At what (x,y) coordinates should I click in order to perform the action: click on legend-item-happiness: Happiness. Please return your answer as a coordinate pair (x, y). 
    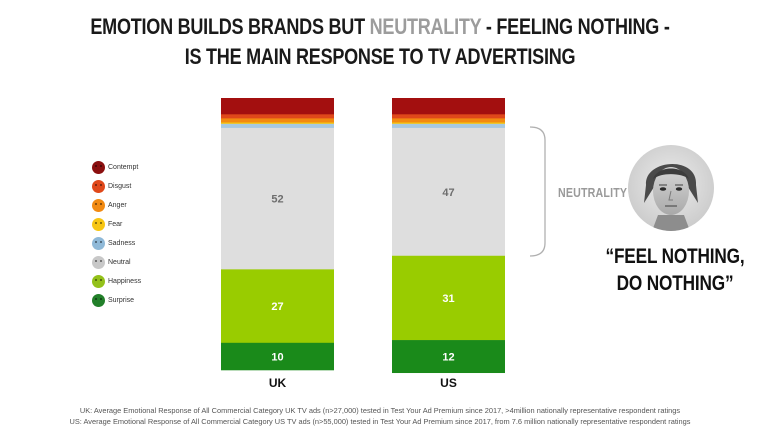
    Looking at the image, I should click on (116, 281).